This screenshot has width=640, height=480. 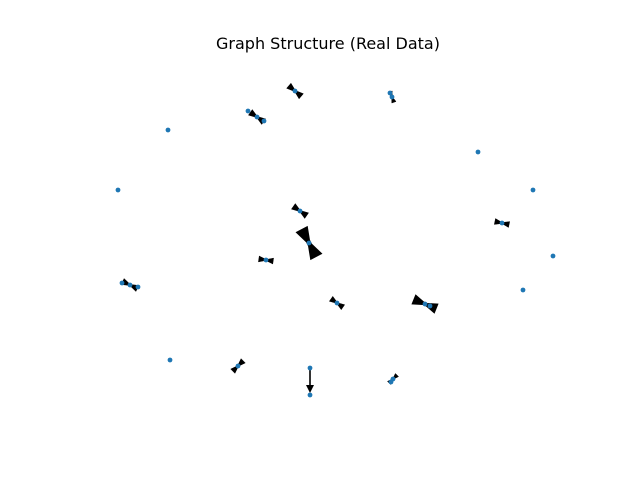 What do you see at coordinates (310, 380) in the screenshot?
I see `directed-edge` at bounding box center [310, 380].